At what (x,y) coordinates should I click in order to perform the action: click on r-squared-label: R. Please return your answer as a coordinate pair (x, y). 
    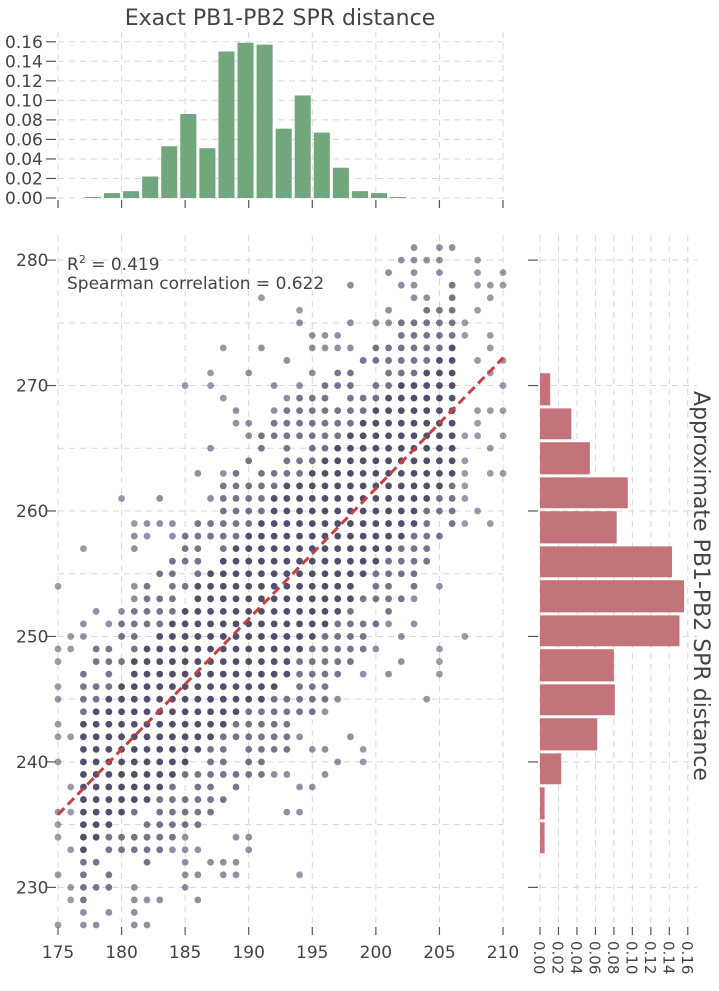
    Looking at the image, I should click on (73, 265).